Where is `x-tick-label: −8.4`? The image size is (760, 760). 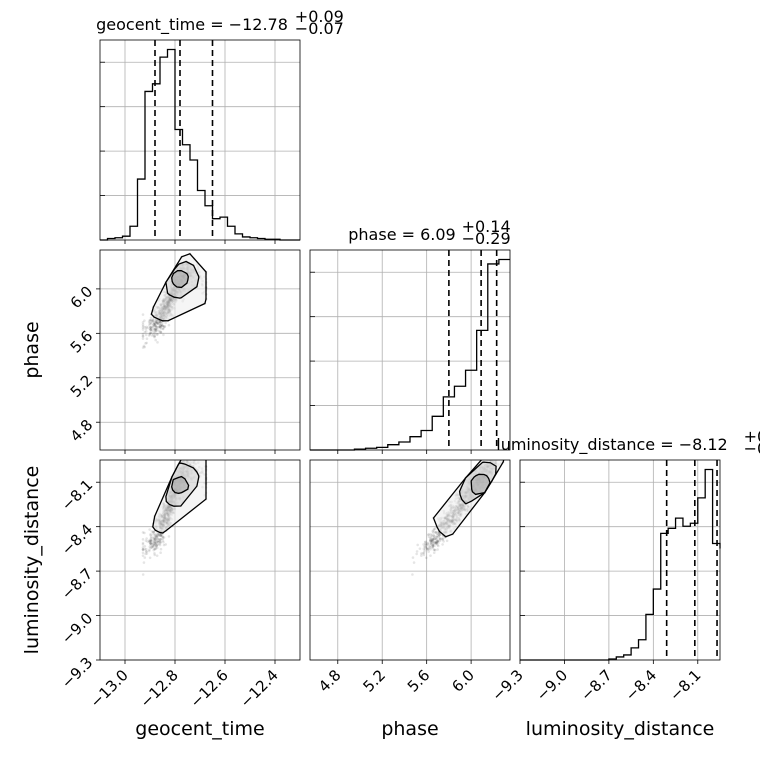 x-tick-label: −8.4 is located at coordinates (641, 685).